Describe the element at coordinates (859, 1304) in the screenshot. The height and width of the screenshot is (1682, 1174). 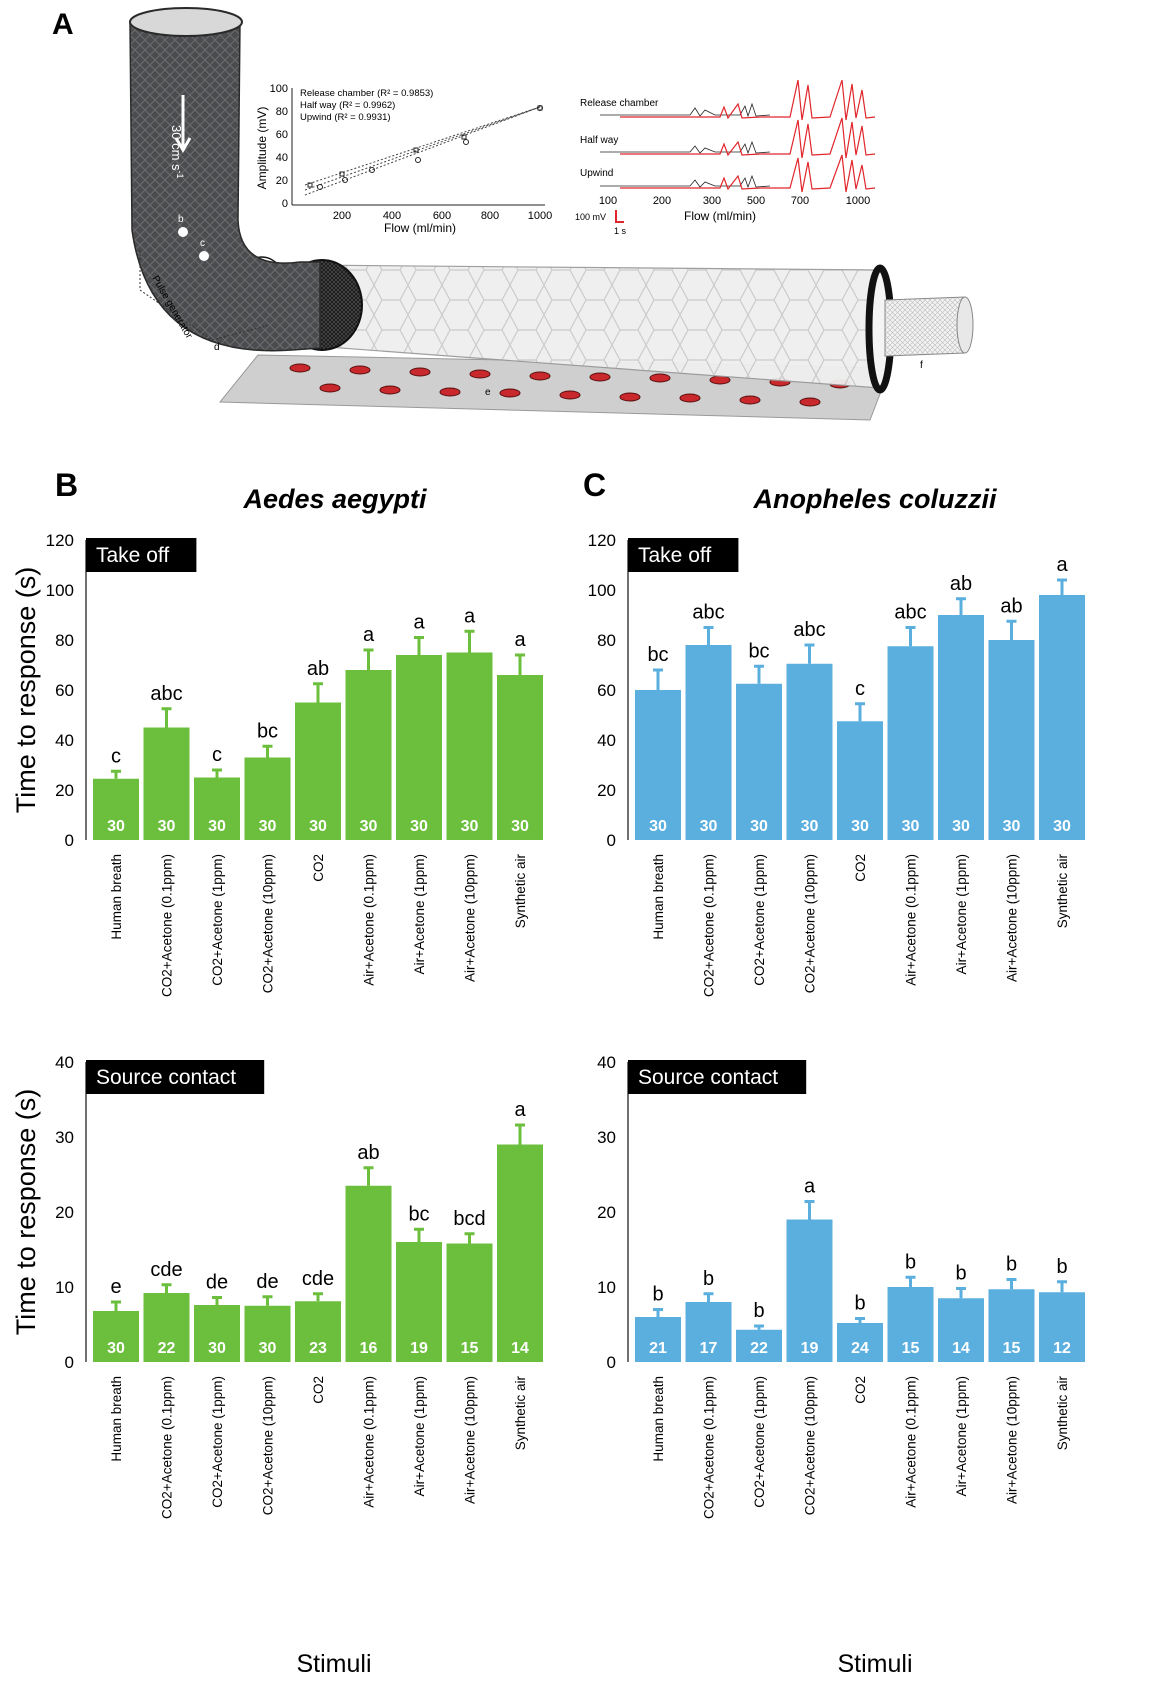
I see `significance-letter: b` at that location.